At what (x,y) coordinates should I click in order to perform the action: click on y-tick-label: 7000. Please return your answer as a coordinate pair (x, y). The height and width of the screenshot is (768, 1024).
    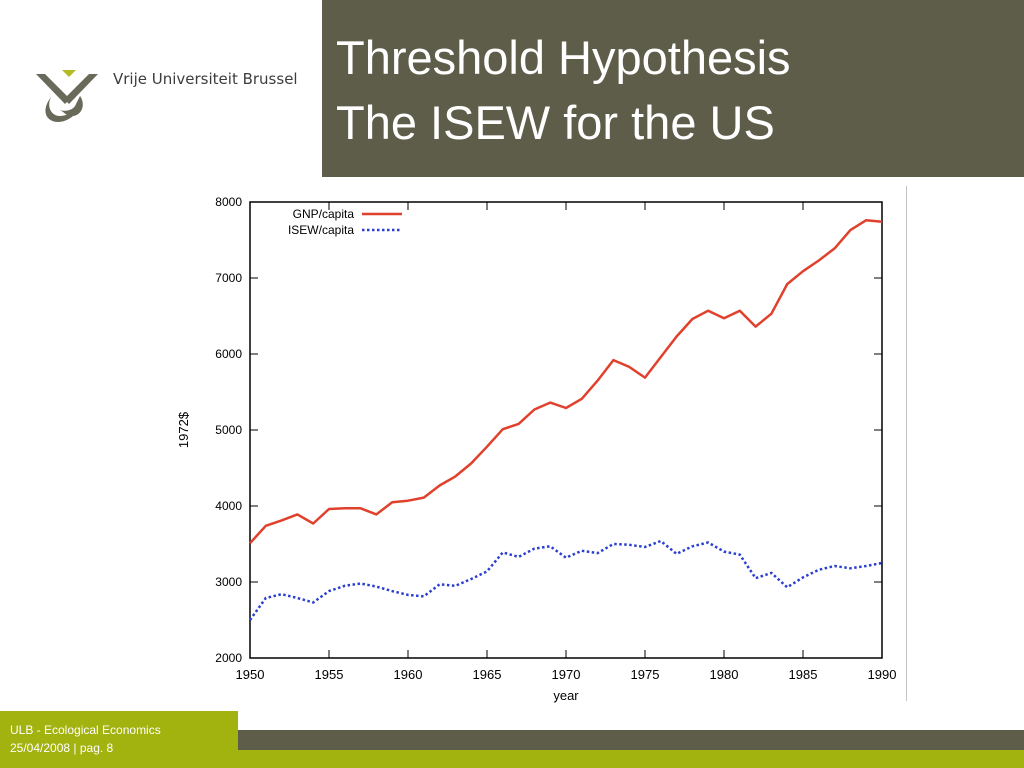
    Looking at the image, I should click on (228, 278).